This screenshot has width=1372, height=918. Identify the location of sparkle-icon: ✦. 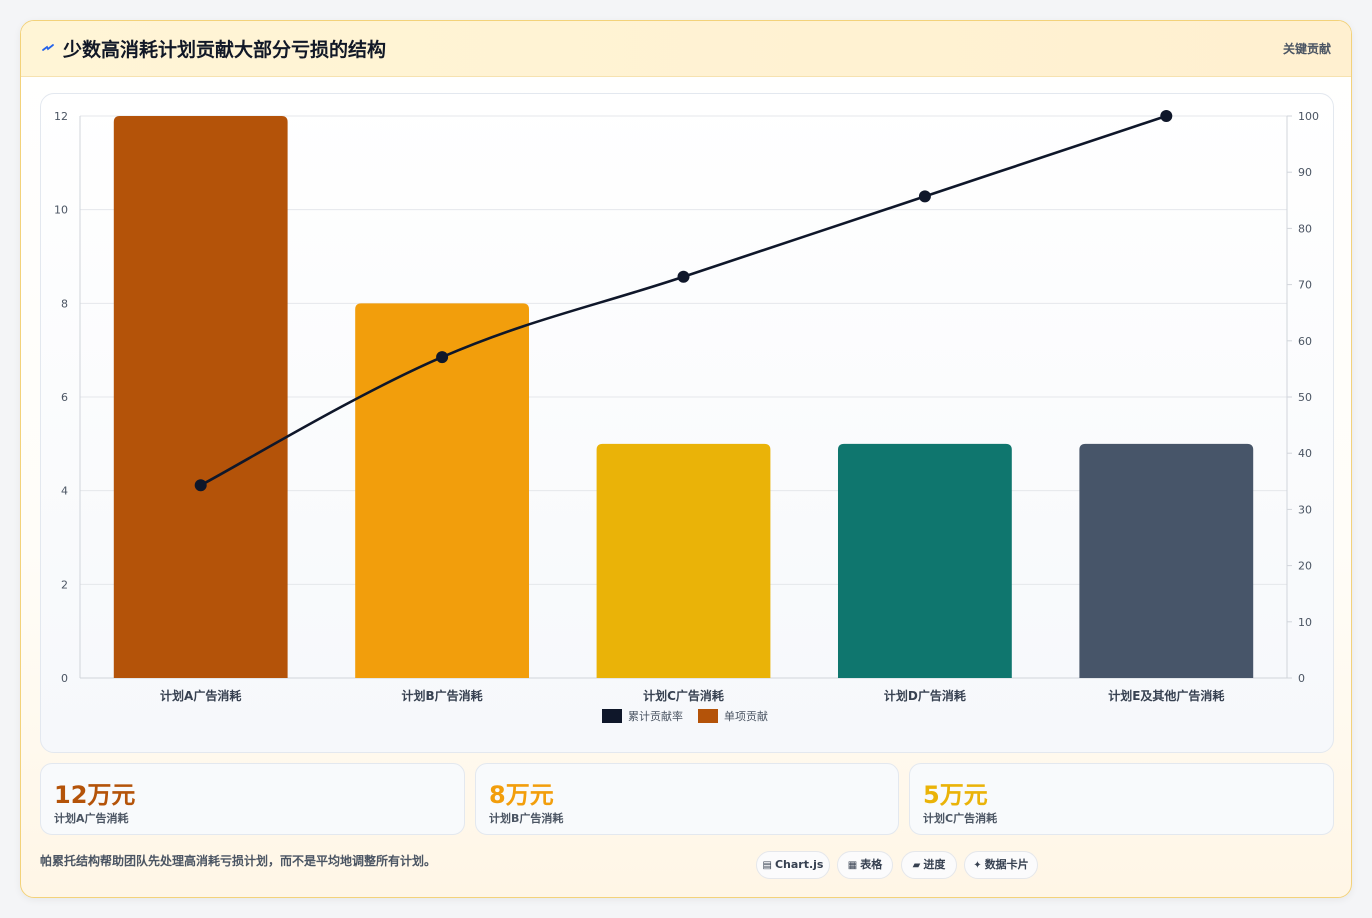
(977, 865).